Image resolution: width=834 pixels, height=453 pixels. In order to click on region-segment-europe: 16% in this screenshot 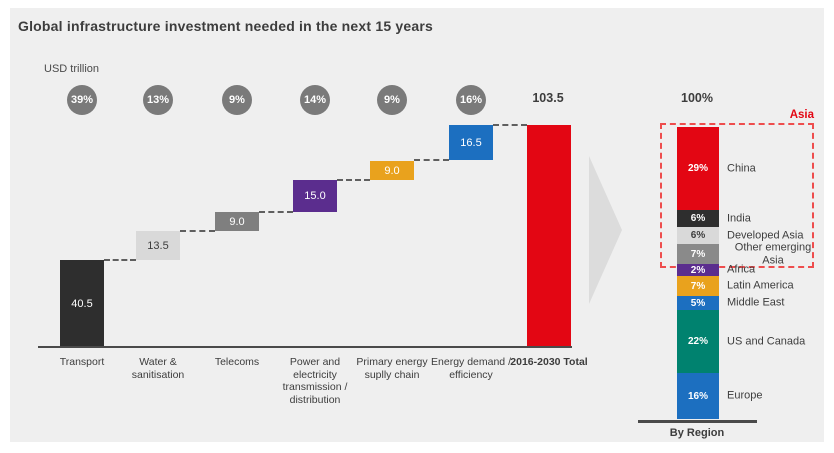, I will do `click(698, 396)`.